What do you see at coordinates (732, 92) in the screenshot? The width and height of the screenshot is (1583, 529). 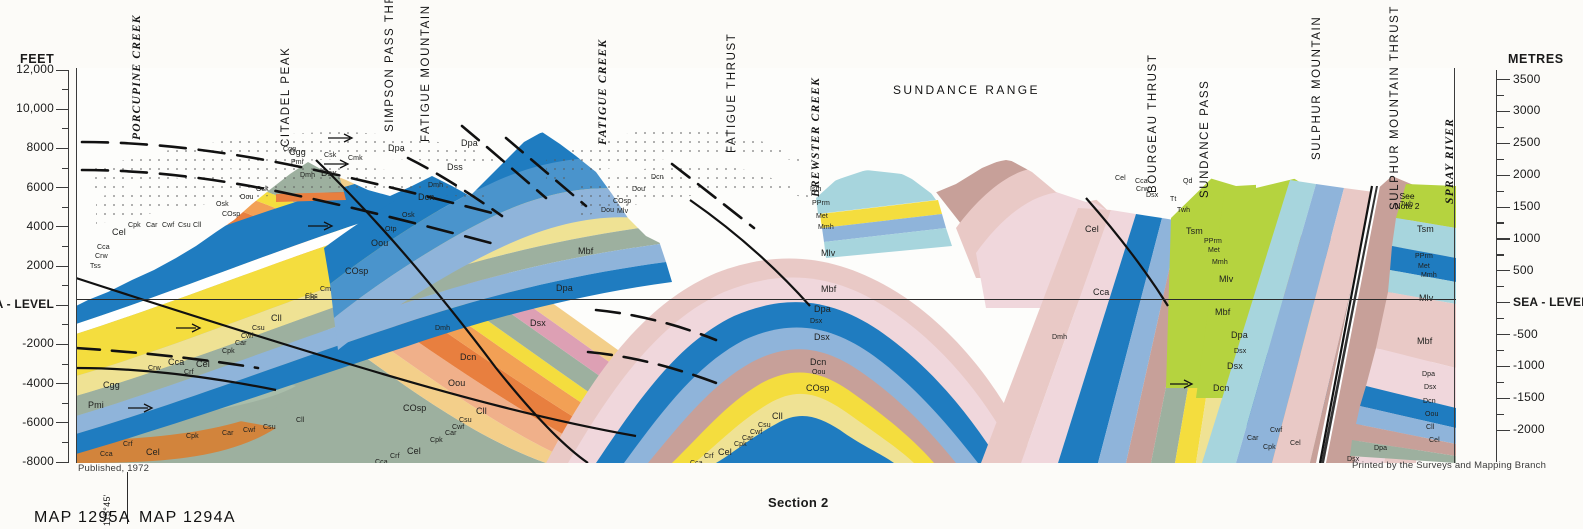 I see `top-label-fatigue-thrust: FATIGUE THRUST` at bounding box center [732, 92].